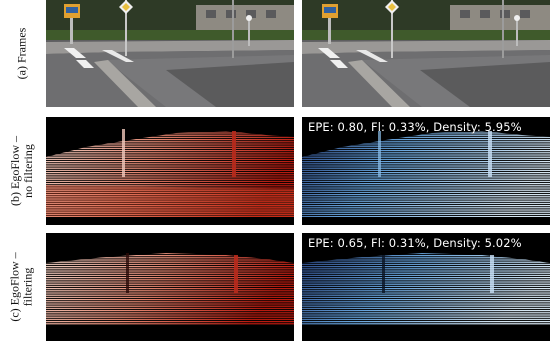 The height and width of the screenshot is (347, 551). What do you see at coordinates (415, 127) in the screenshot?
I see `metrics-caption-no-filtering: EPE: 0.80, Fl: 0.33%, Density: 5.95%` at bounding box center [415, 127].